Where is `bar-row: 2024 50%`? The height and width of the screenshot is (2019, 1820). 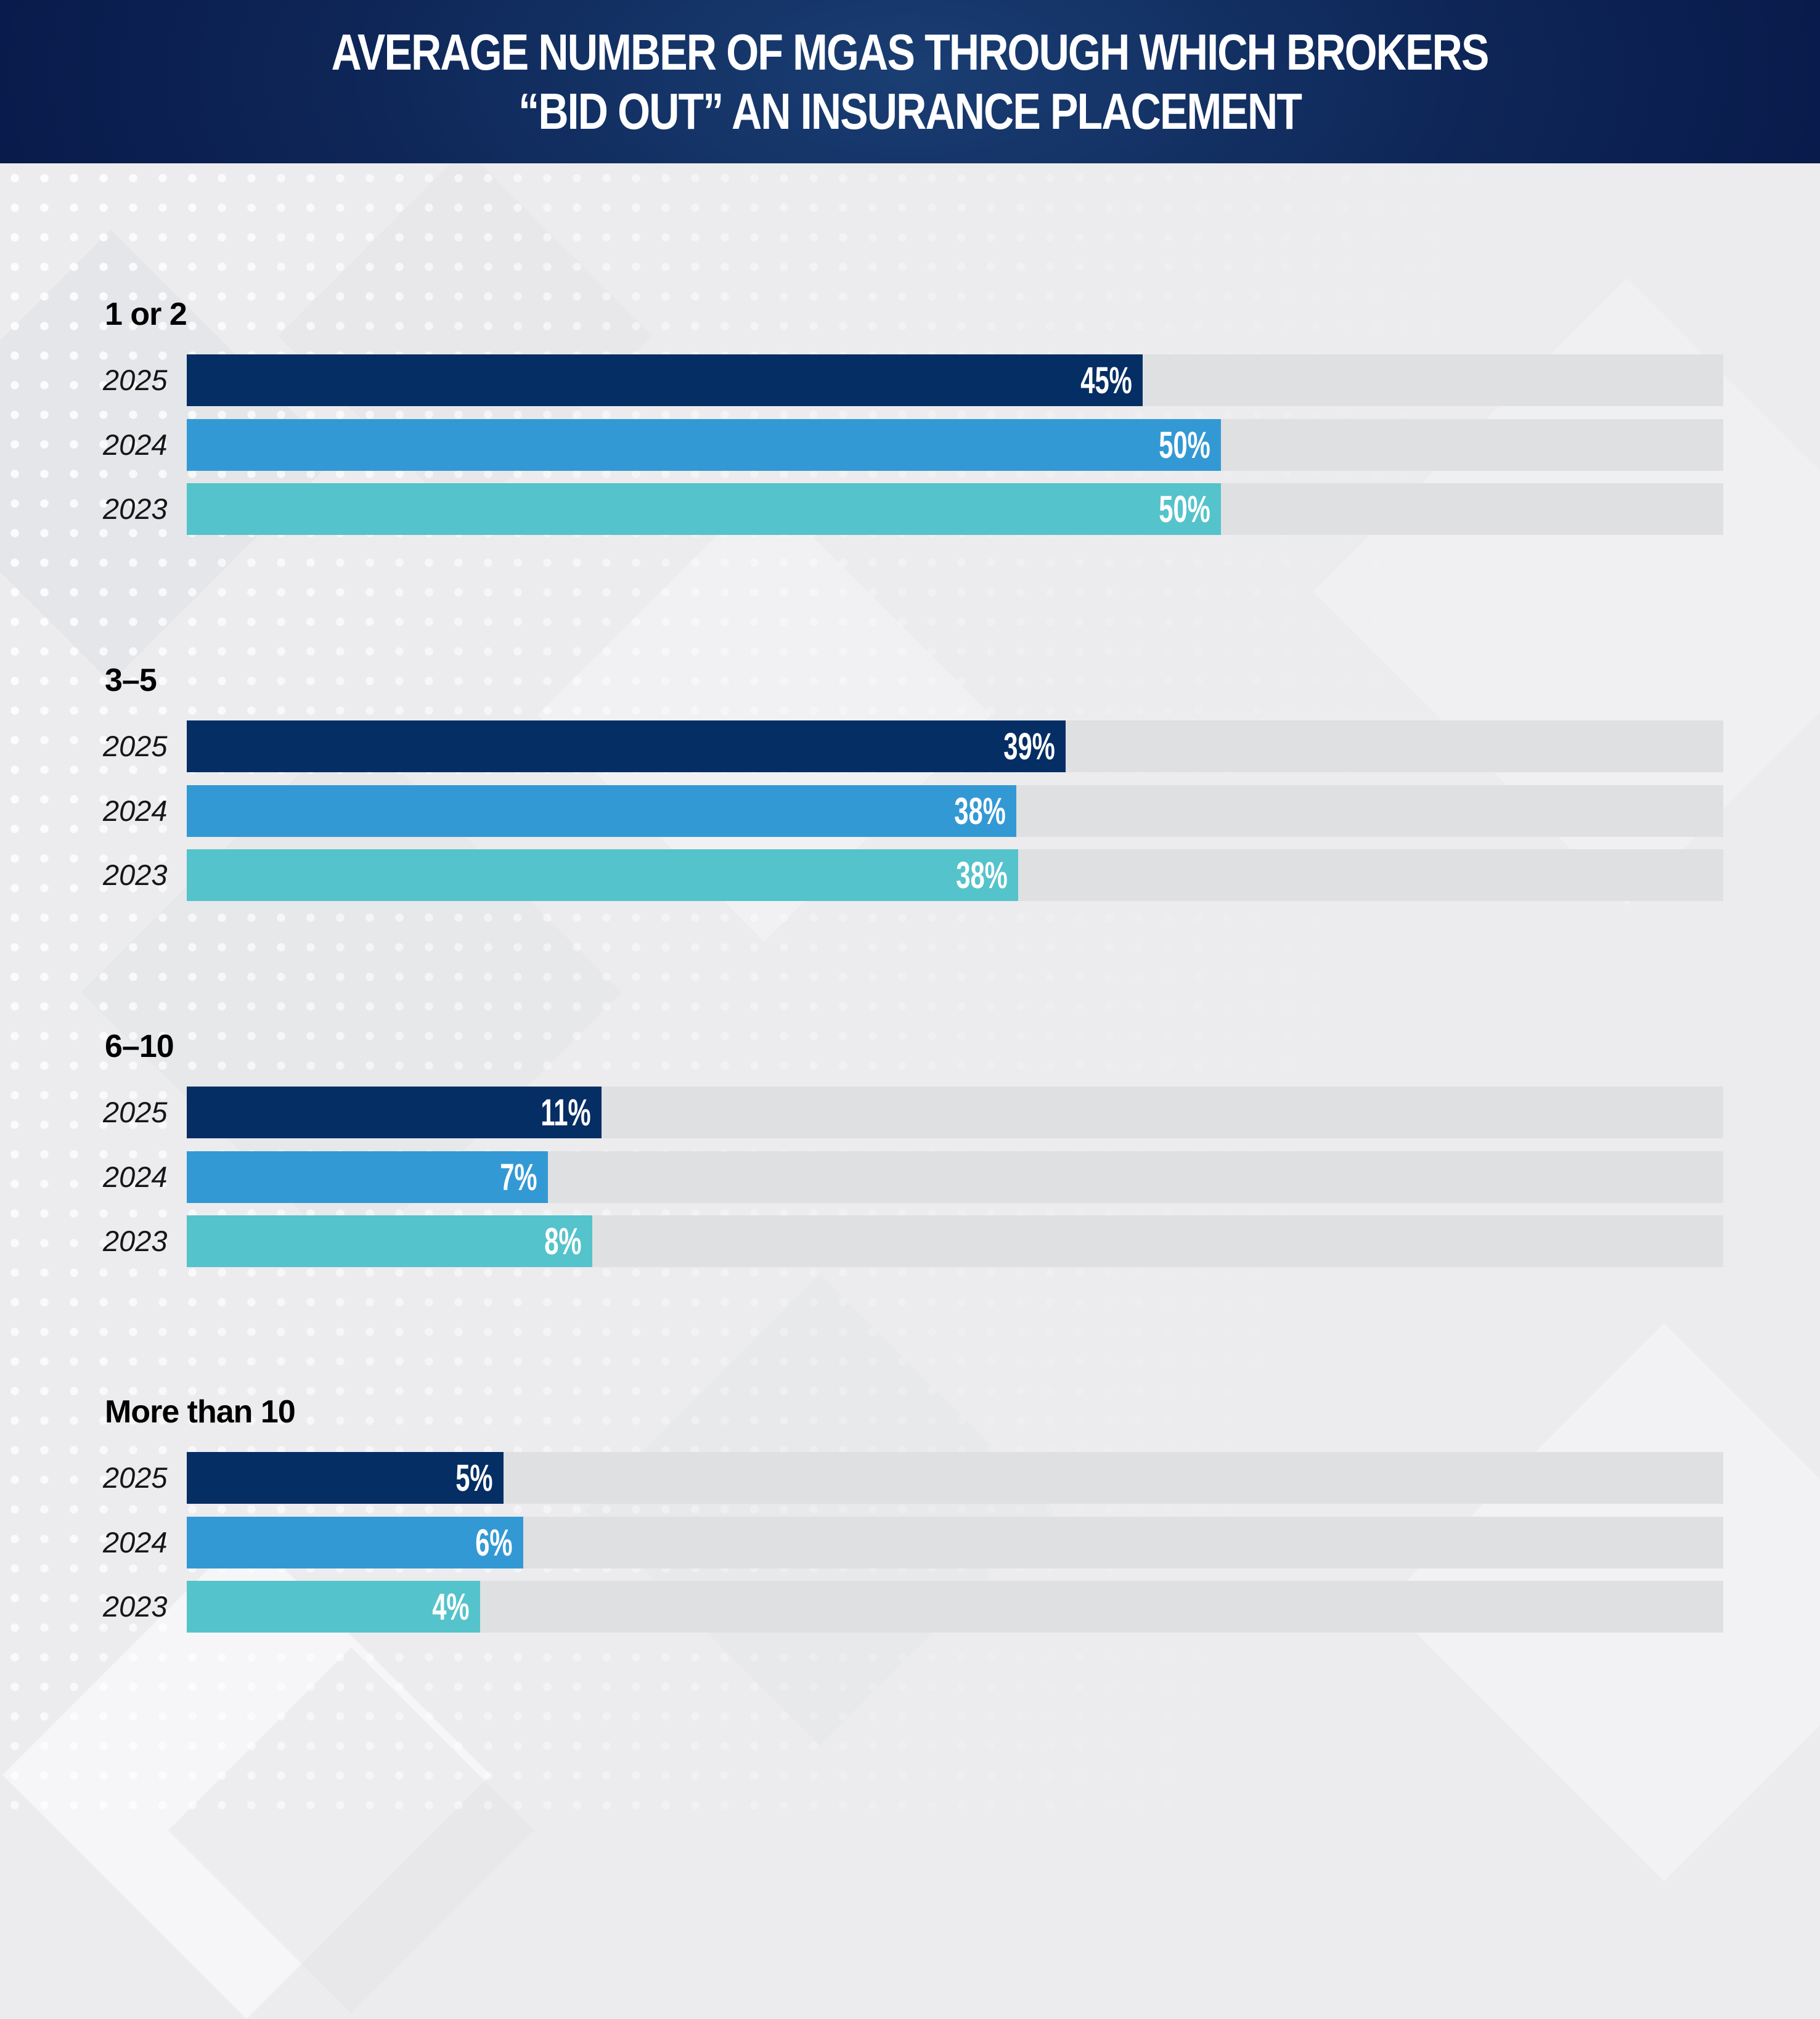
bar-row: 2024 50% is located at coordinates (910, 445).